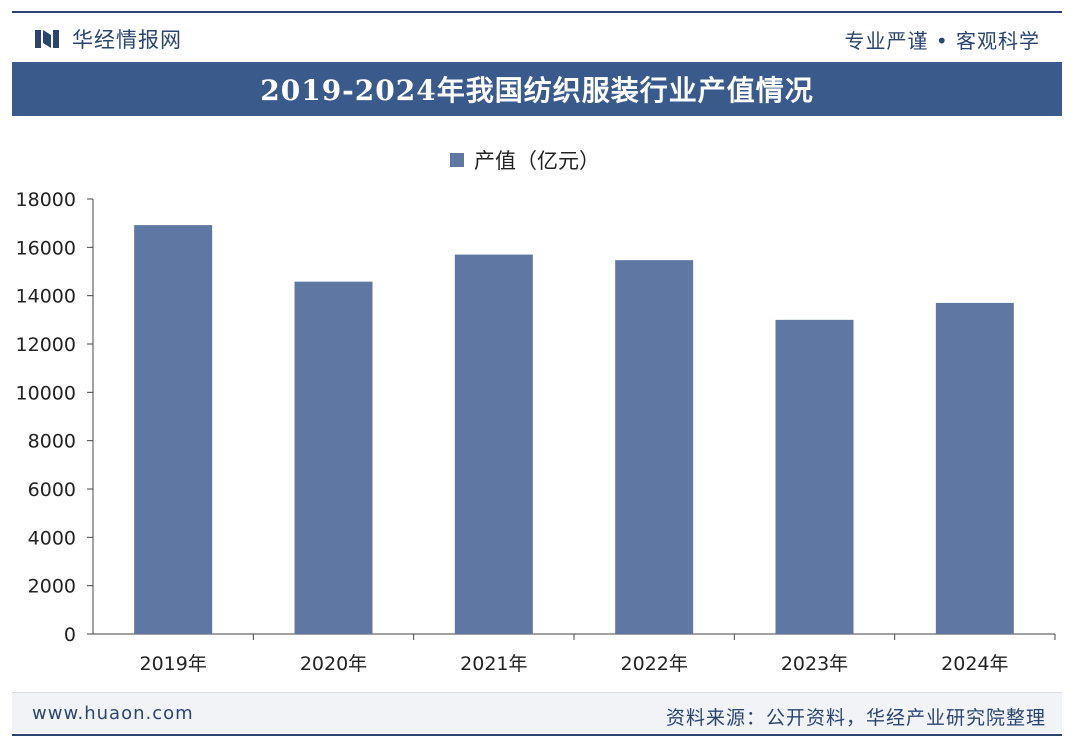 This screenshot has height=753, width=1080. What do you see at coordinates (47, 39) in the screenshot?
I see `brand-logo-icon` at bounding box center [47, 39].